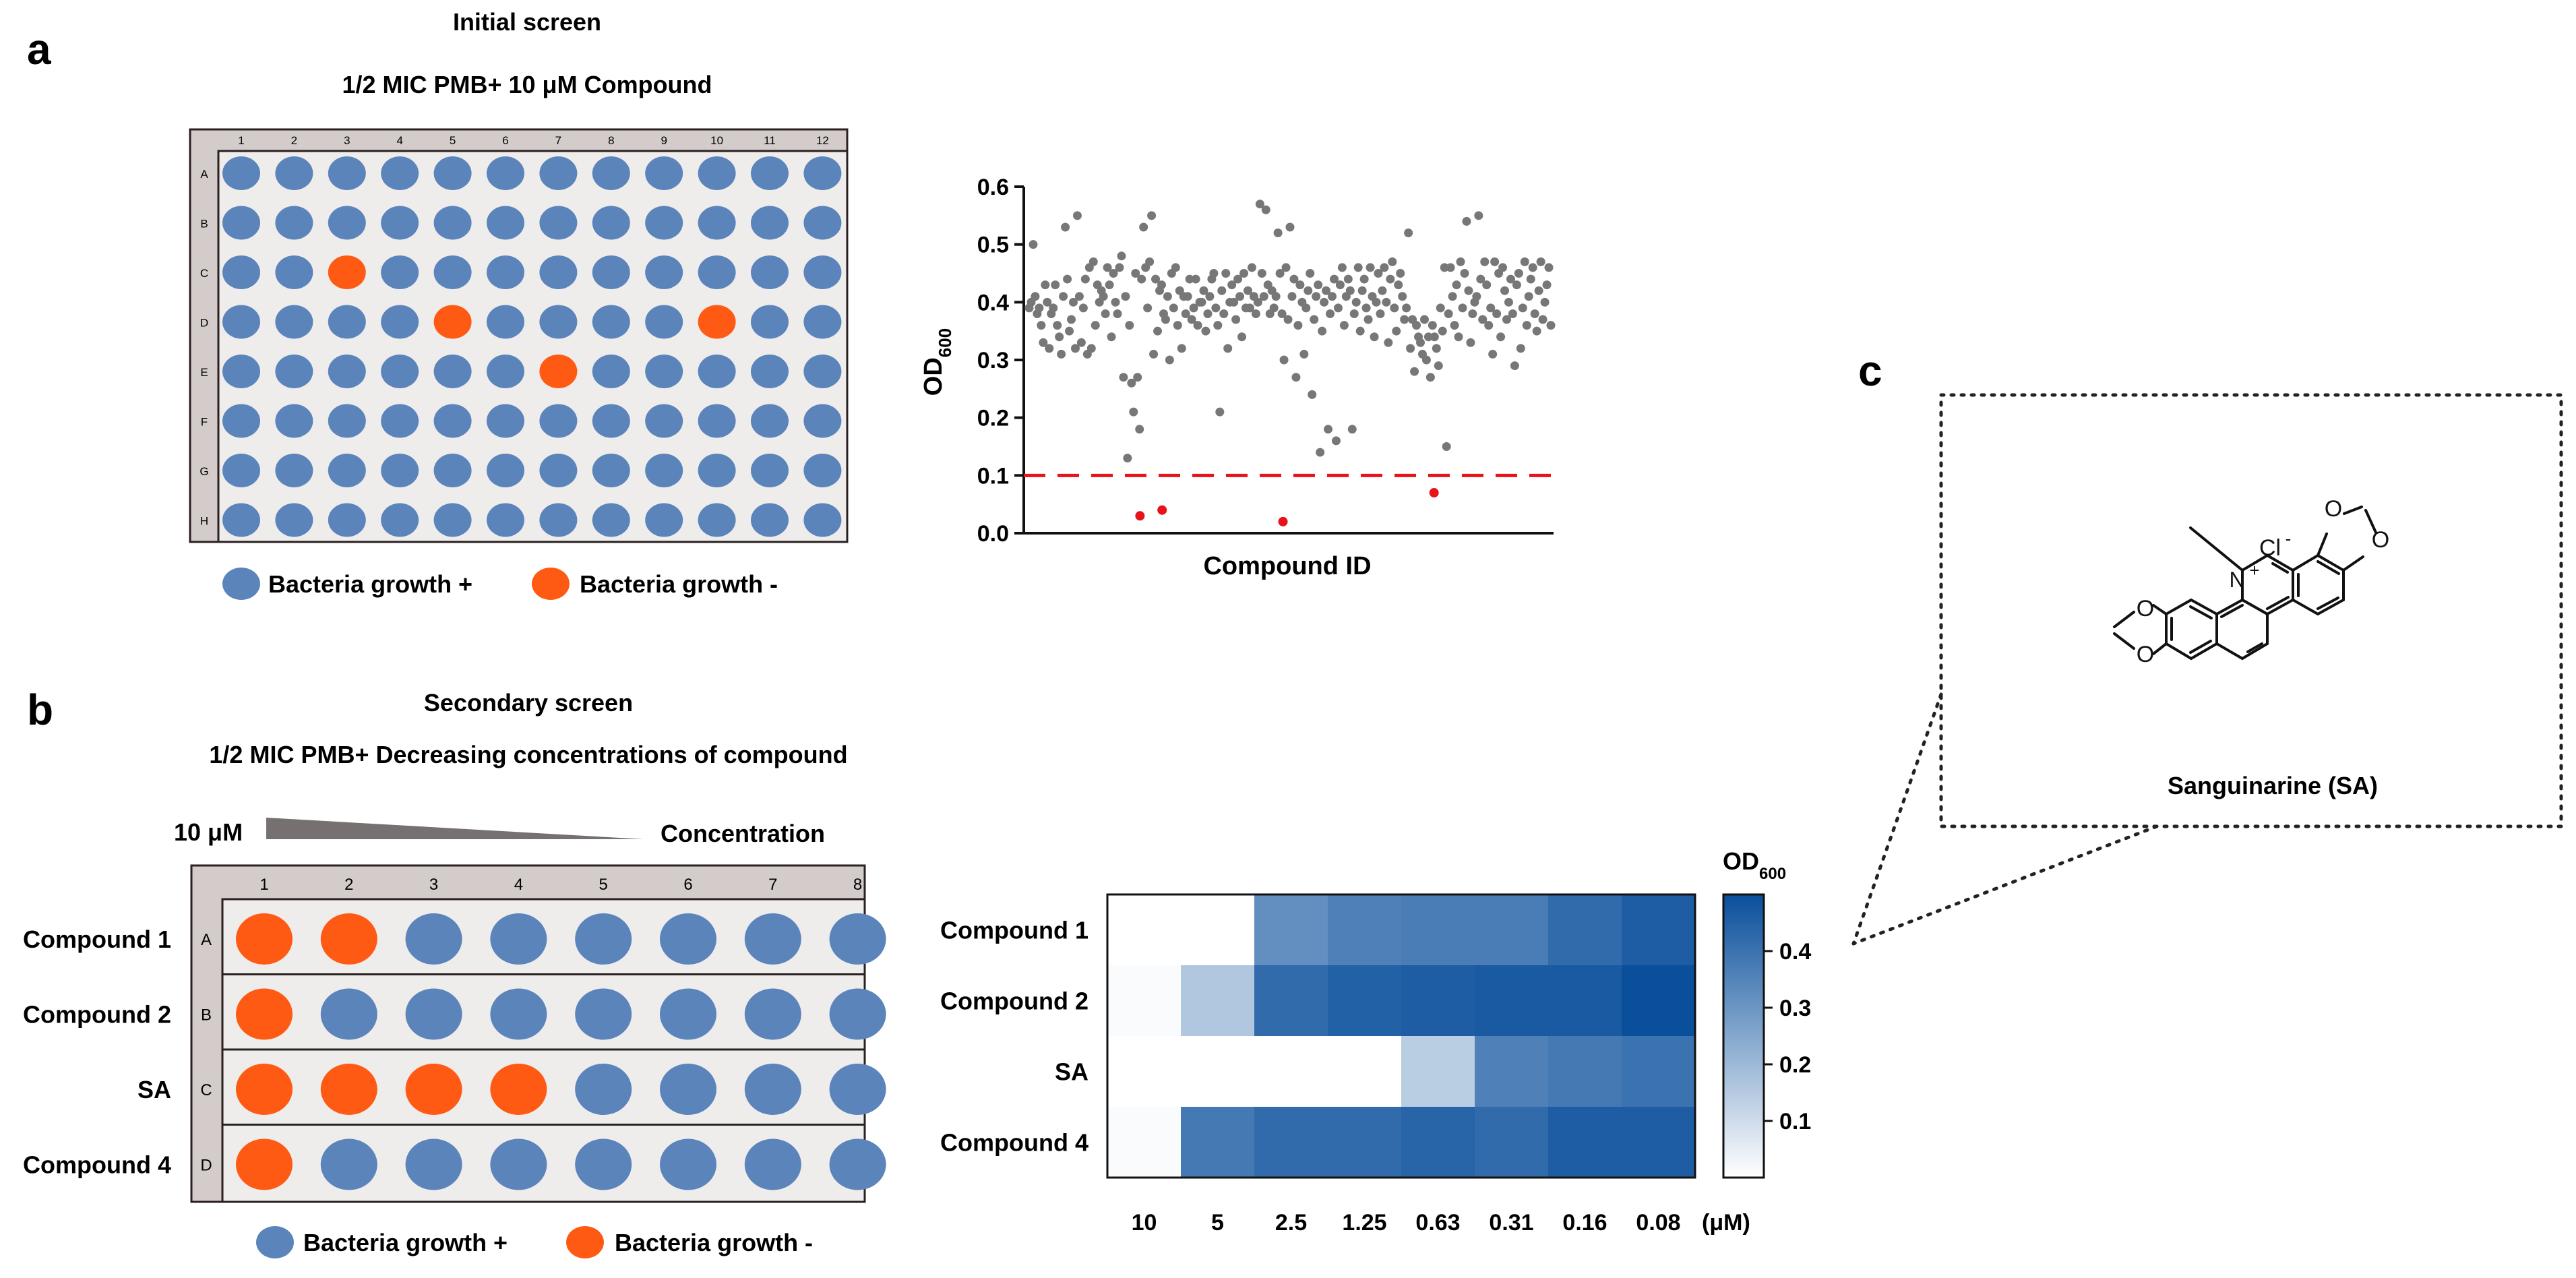  What do you see at coordinates (717, 141) in the screenshot?
I see `plate-a-col-label: 10` at bounding box center [717, 141].